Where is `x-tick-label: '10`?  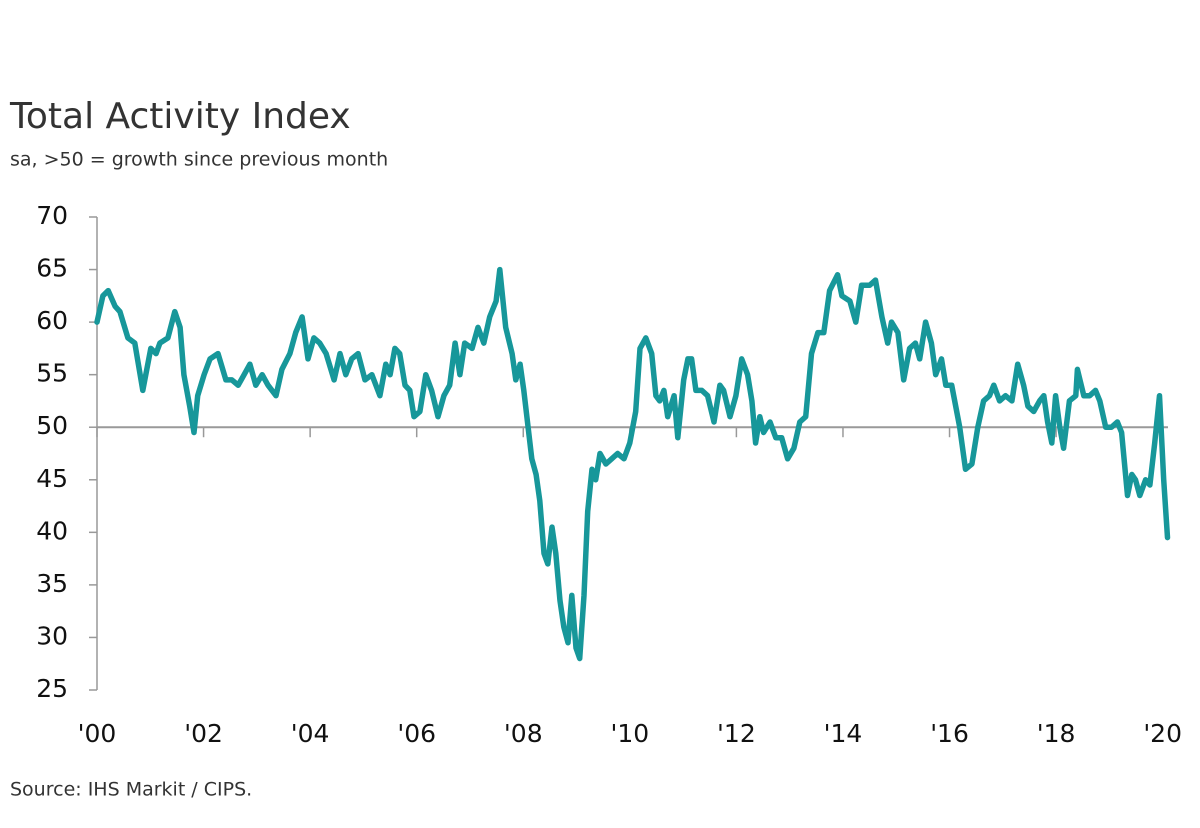
x-tick-label: '10 is located at coordinates (629, 733).